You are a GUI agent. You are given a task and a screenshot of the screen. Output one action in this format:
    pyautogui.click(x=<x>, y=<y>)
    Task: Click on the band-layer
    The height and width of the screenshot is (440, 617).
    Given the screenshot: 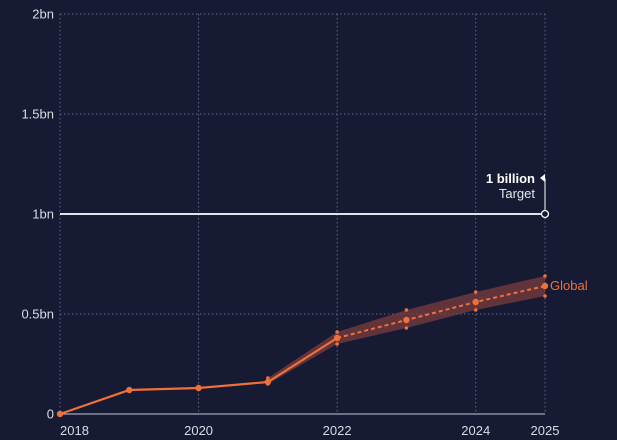 What is the action you would take?
    pyautogui.click(x=406, y=330)
    